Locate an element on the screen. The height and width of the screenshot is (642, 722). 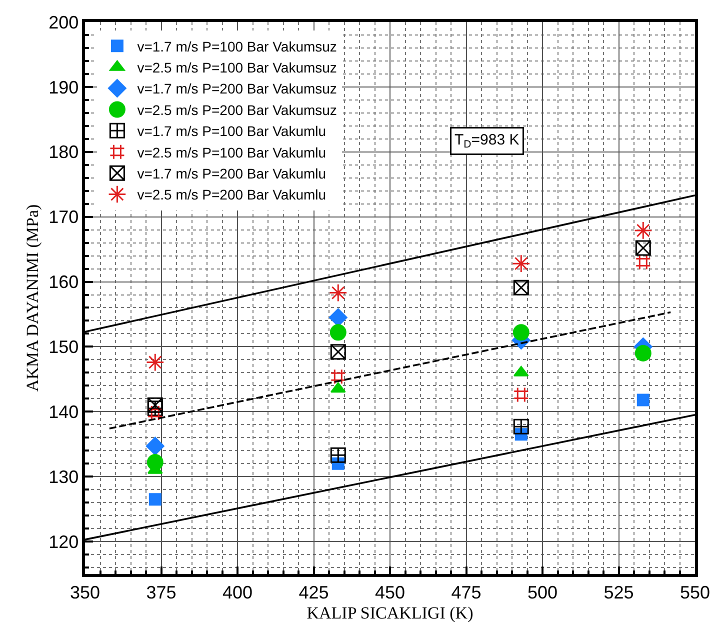
x-tick-label: 400 is located at coordinates (237, 592).